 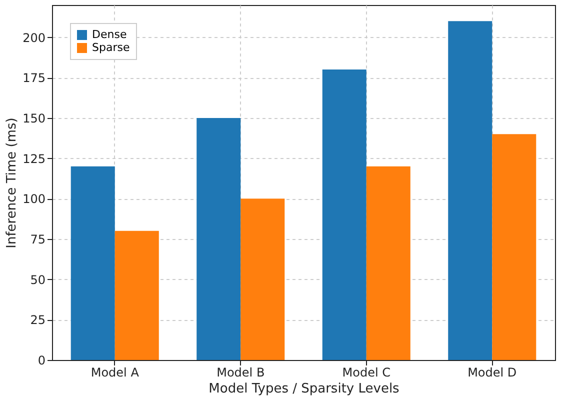 What do you see at coordinates (109, 34) in the screenshot?
I see `legend-label: Dense` at bounding box center [109, 34].